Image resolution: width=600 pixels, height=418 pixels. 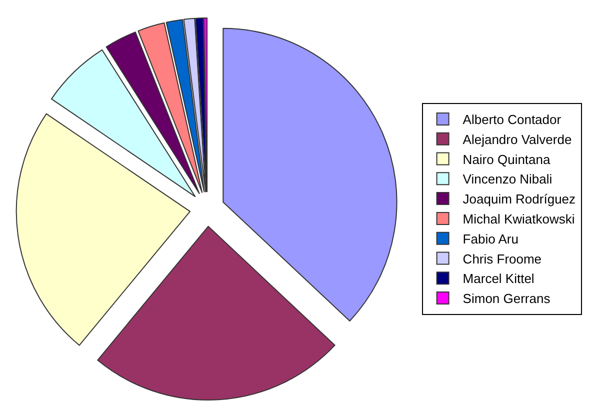 I want to click on legend-label: Fabio Aru, so click(x=490, y=238).